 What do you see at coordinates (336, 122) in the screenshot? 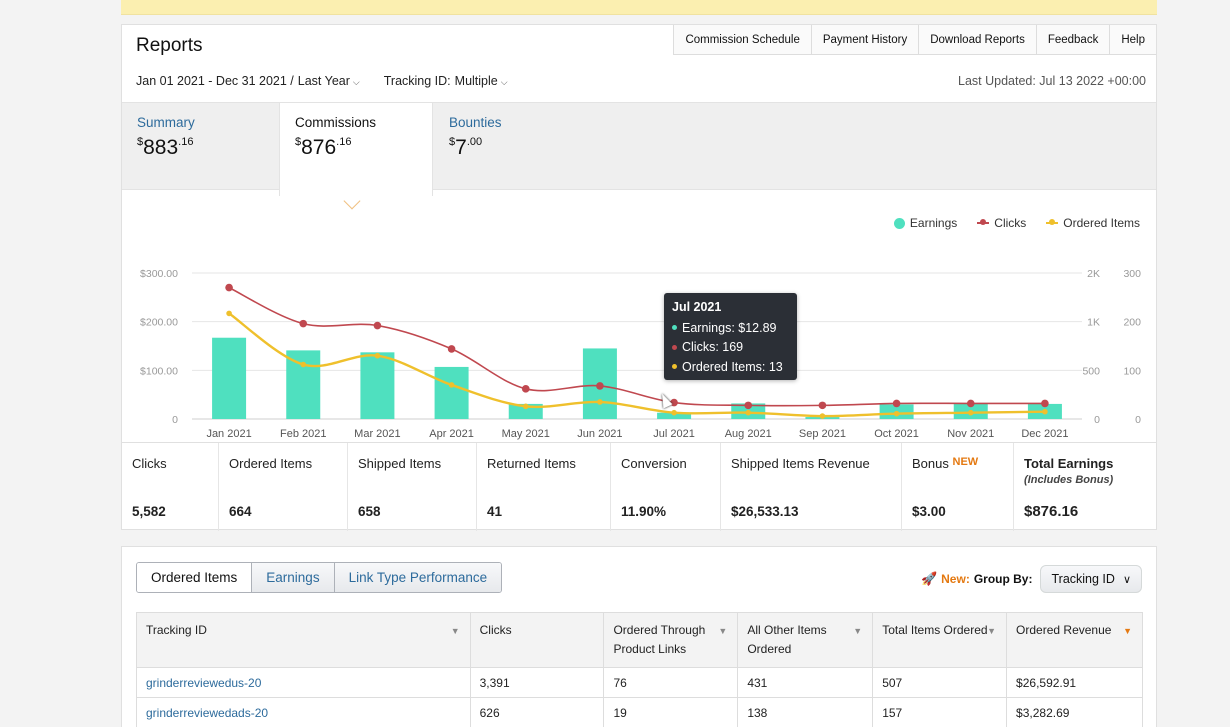
I see `tab-commissions-label: Commissions` at bounding box center [336, 122].